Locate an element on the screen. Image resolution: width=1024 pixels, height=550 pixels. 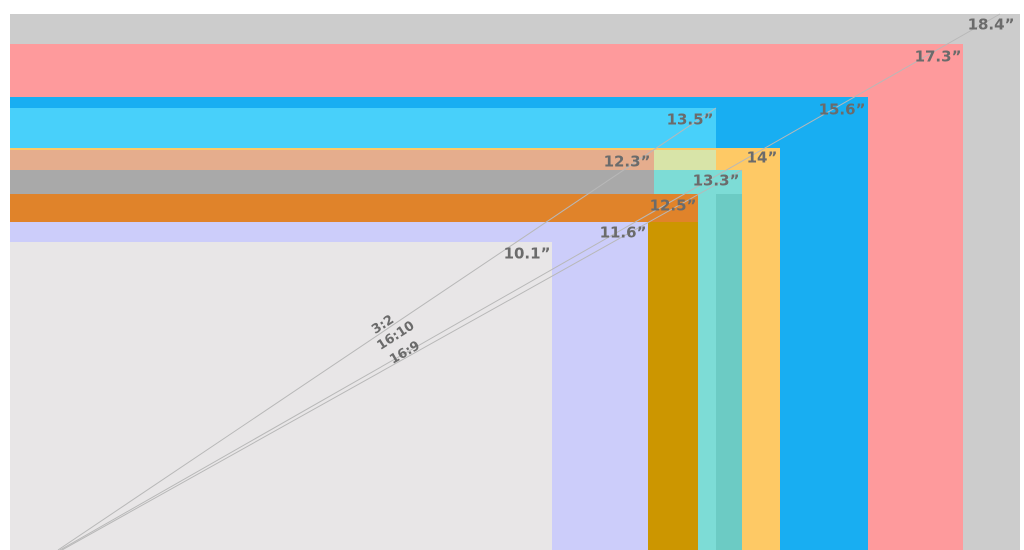
overlap-gray is located at coordinates (332, 182).